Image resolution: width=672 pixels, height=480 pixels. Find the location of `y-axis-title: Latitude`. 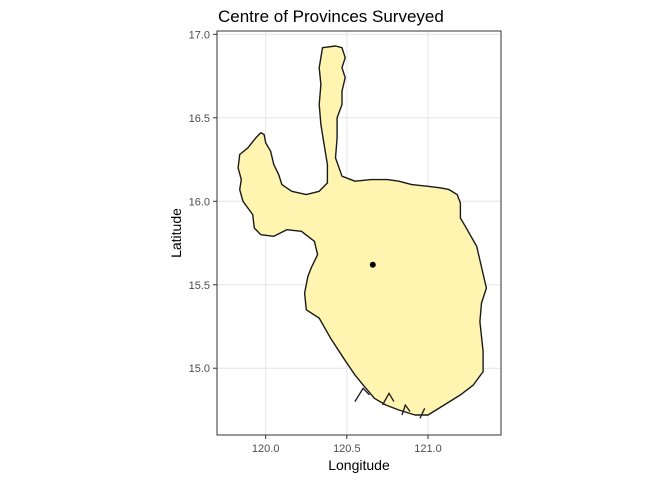

y-axis-title: Latitude is located at coordinates (176, 233).